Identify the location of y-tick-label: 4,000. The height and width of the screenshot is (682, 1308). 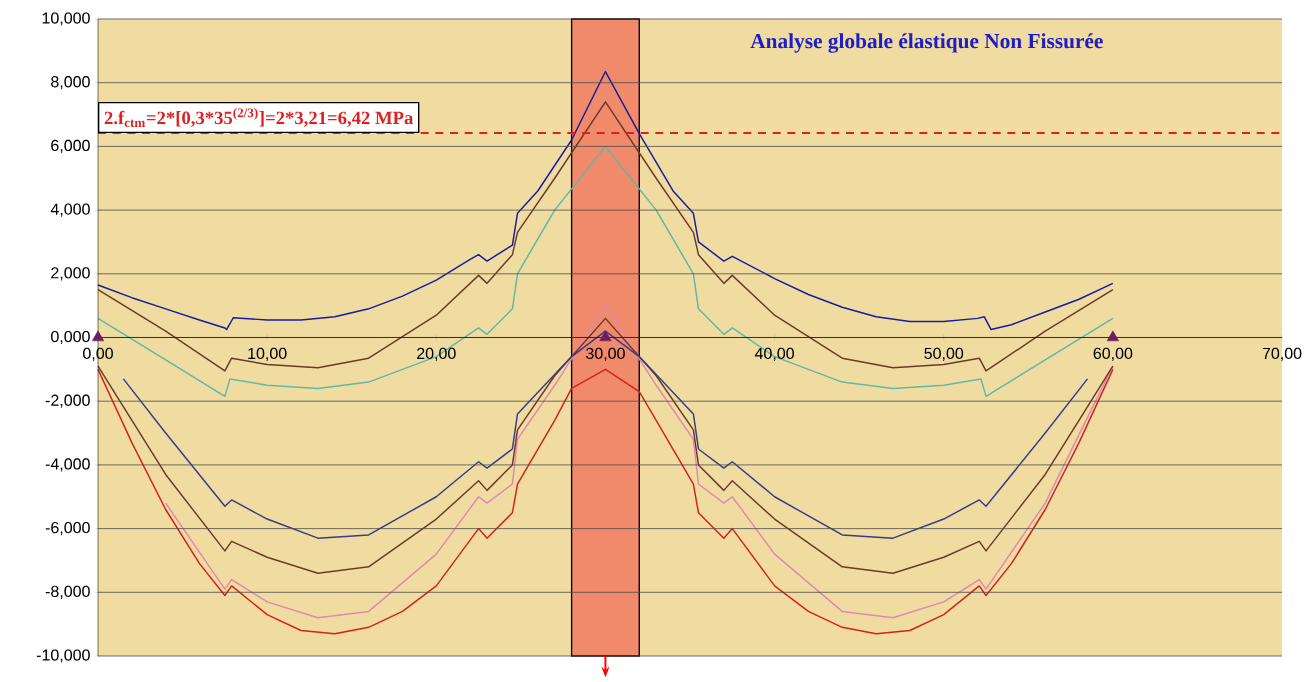
(70, 210).